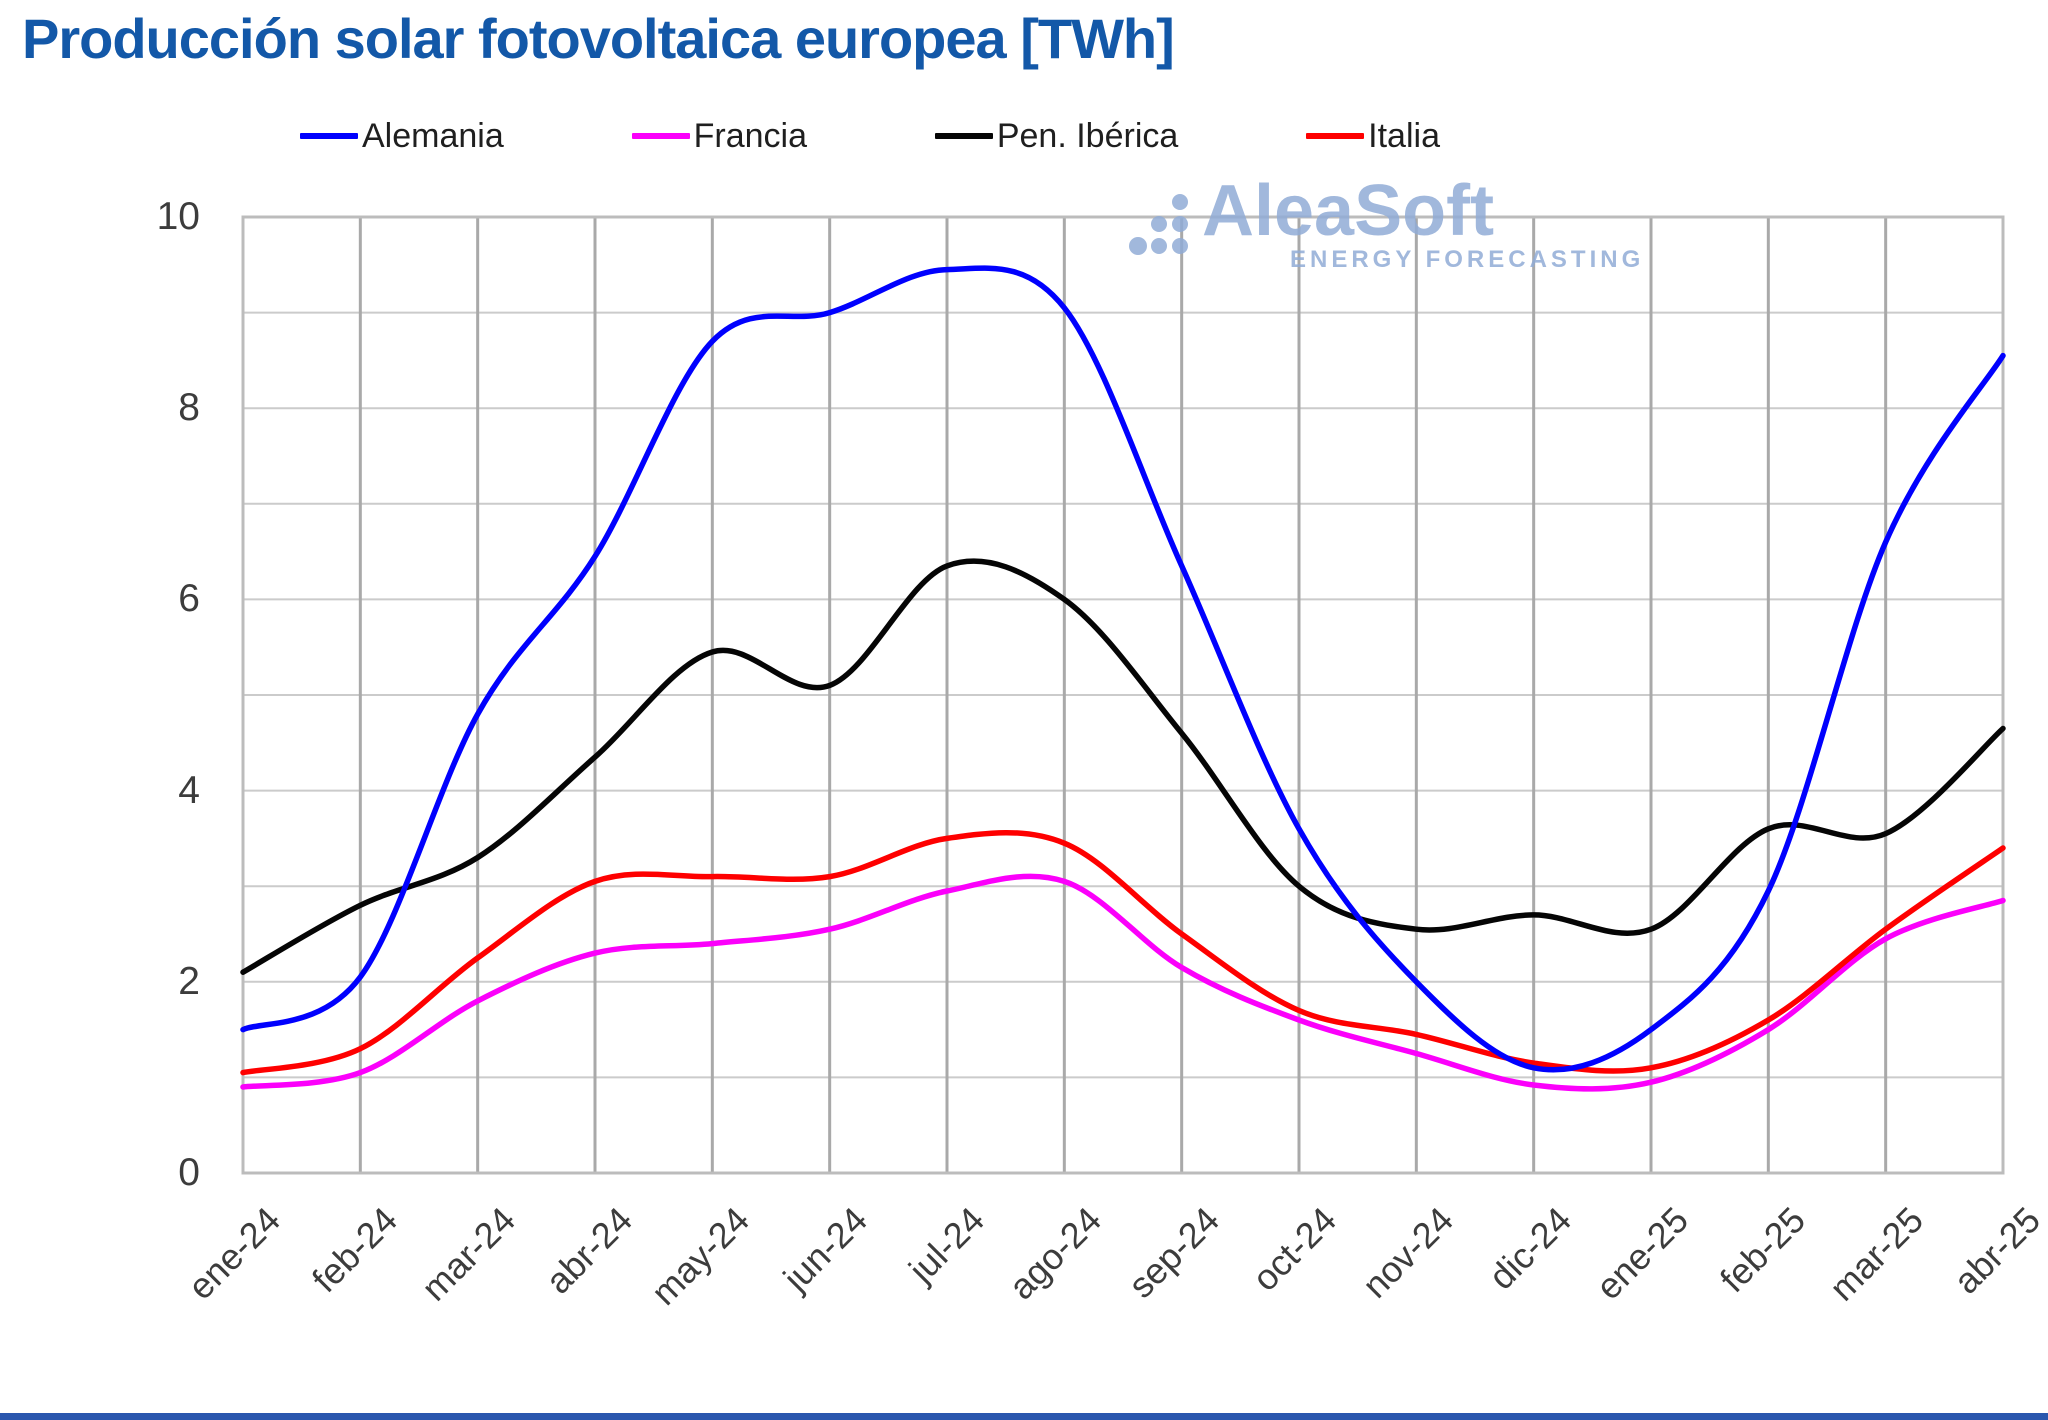 This screenshot has width=2048, height=1420. What do you see at coordinates (750, 135) in the screenshot?
I see `legend-label-francia: Francia` at bounding box center [750, 135].